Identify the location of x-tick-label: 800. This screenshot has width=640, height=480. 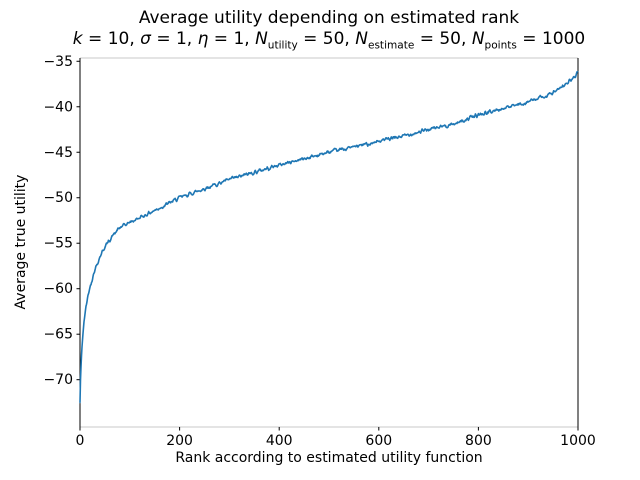
(478, 441).